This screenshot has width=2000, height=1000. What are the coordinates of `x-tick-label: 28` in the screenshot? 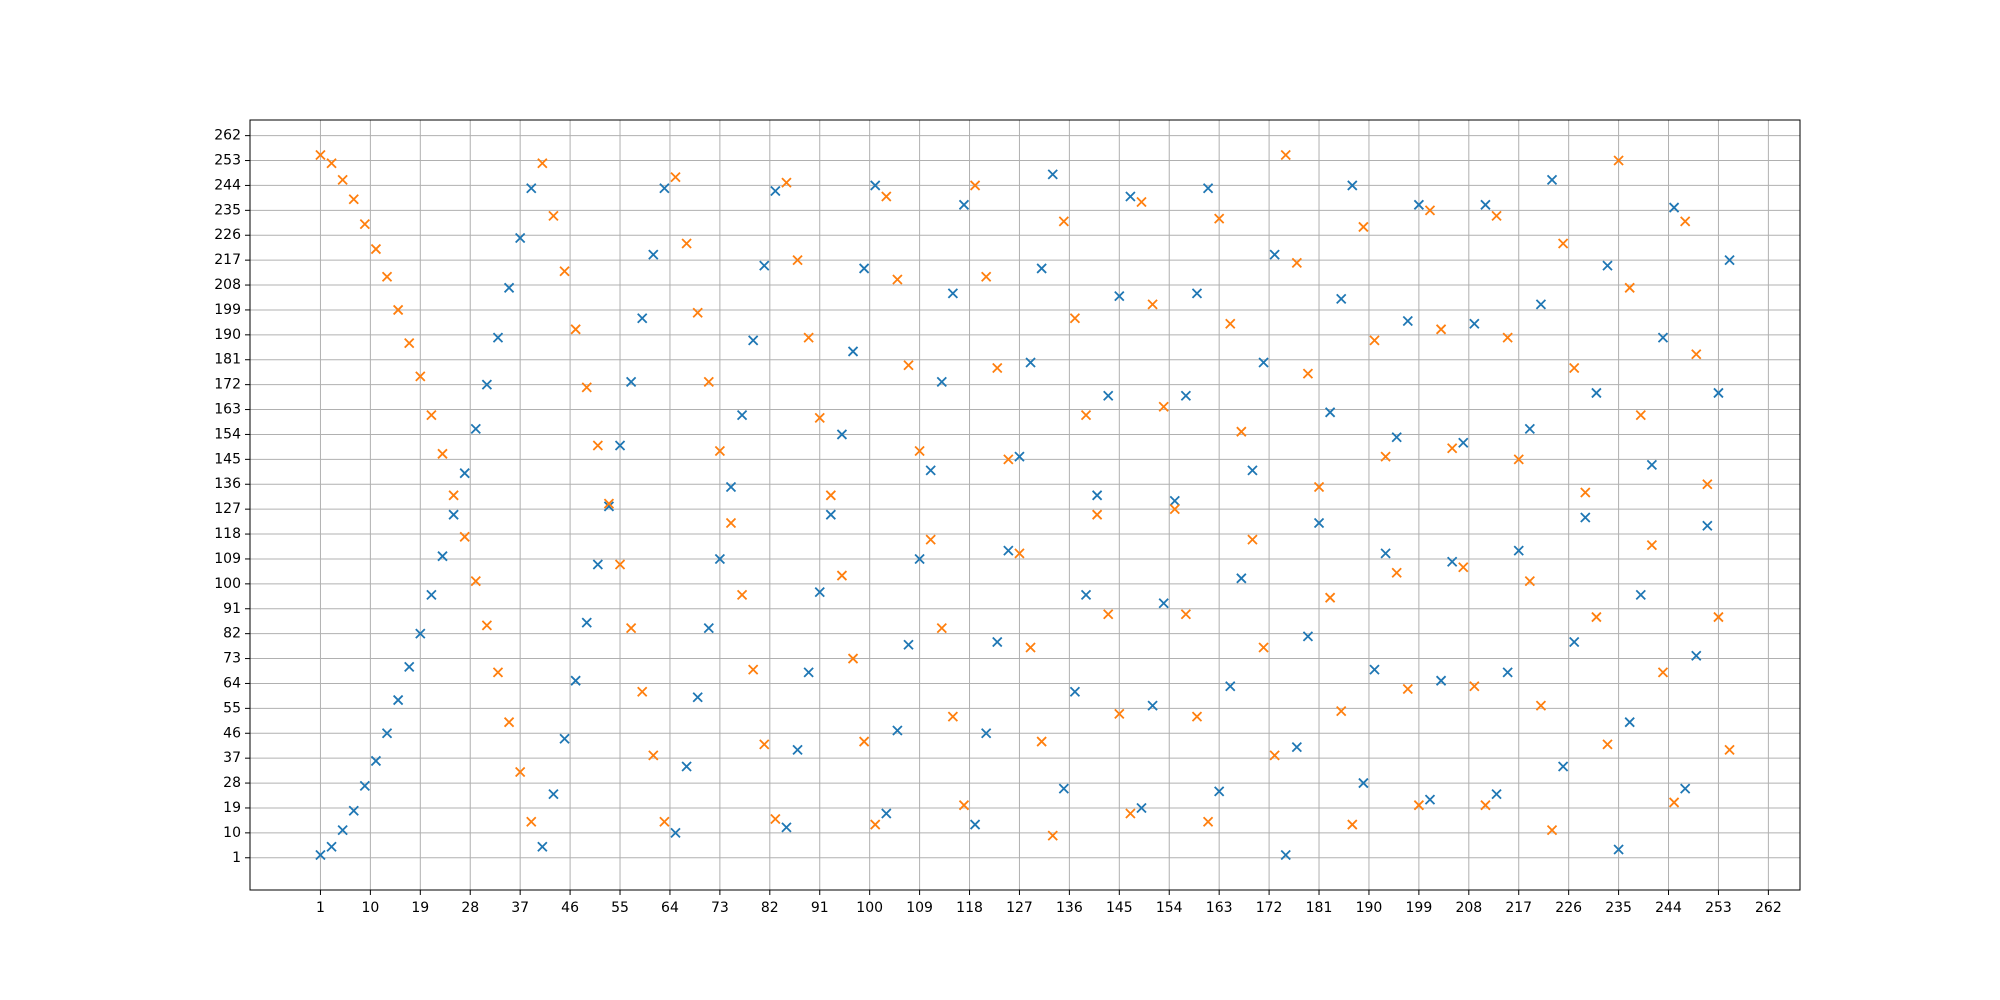 It's located at (470, 908).